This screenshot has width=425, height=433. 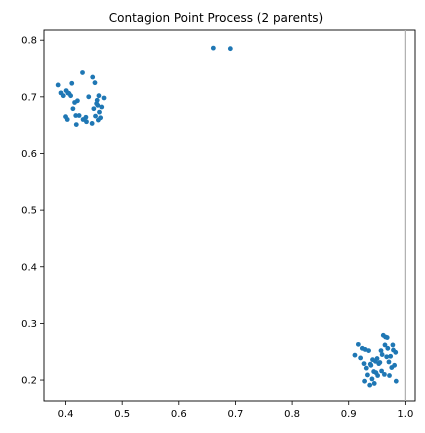 I want to click on x-tick-label: 0.4, so click(x=66, y=414).